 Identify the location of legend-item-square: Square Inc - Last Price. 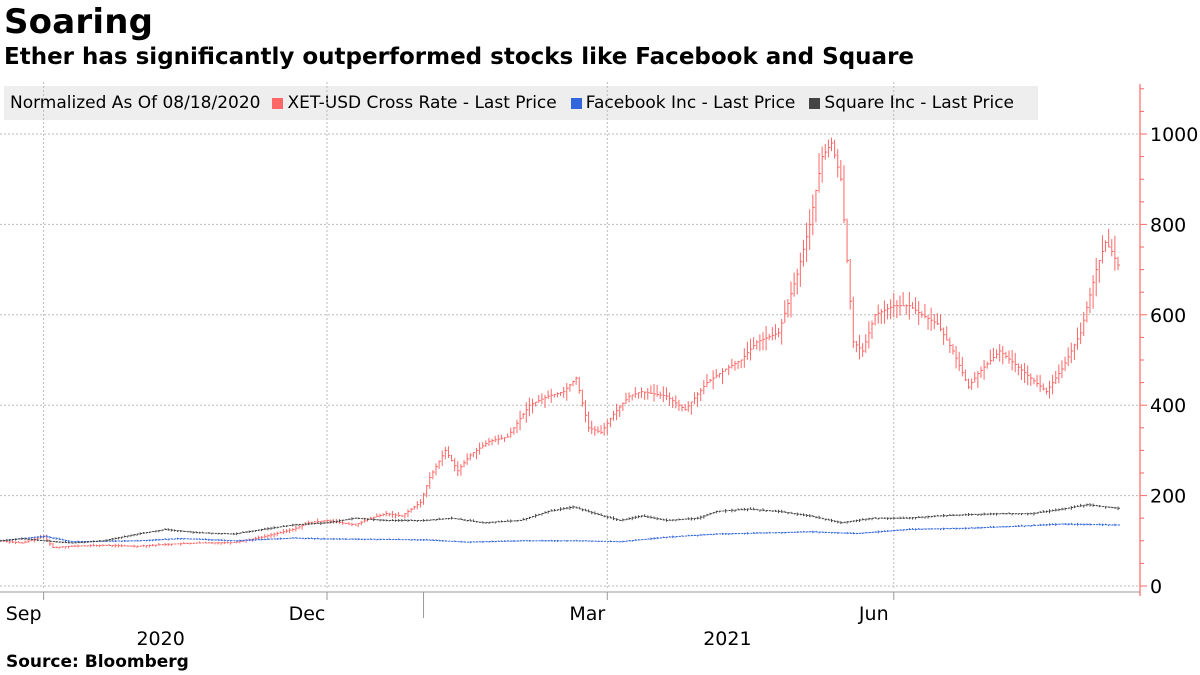
(911, 103).